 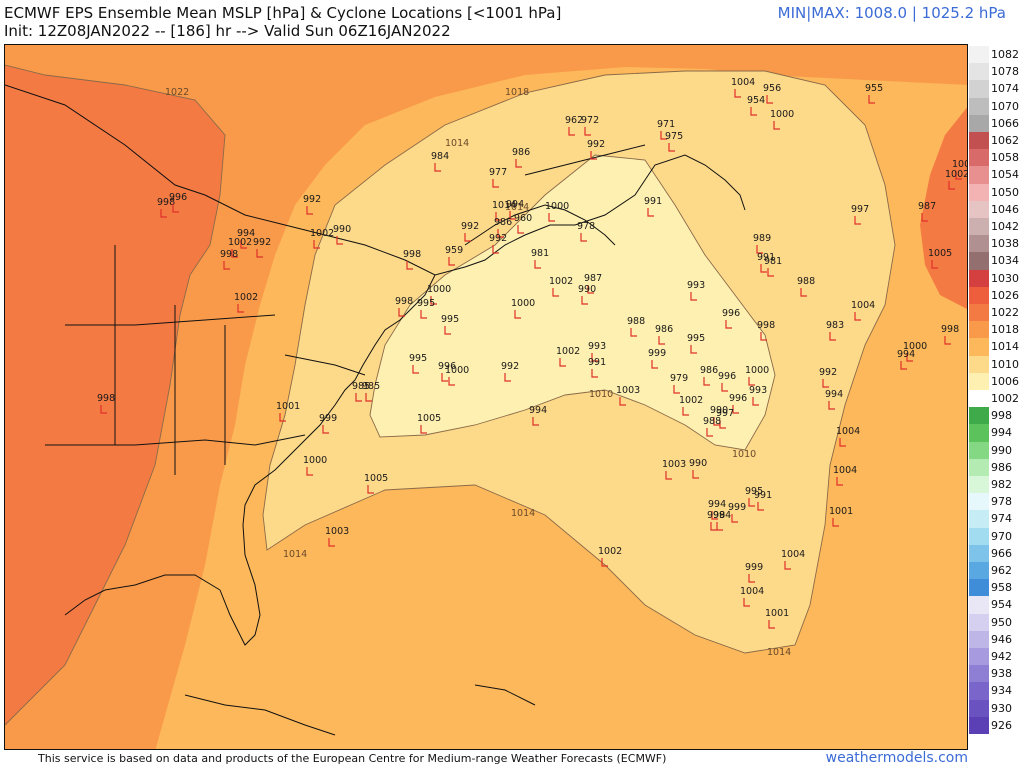 I want to click on cyclone-pressure-label: 990, so click(x=587, y=289).